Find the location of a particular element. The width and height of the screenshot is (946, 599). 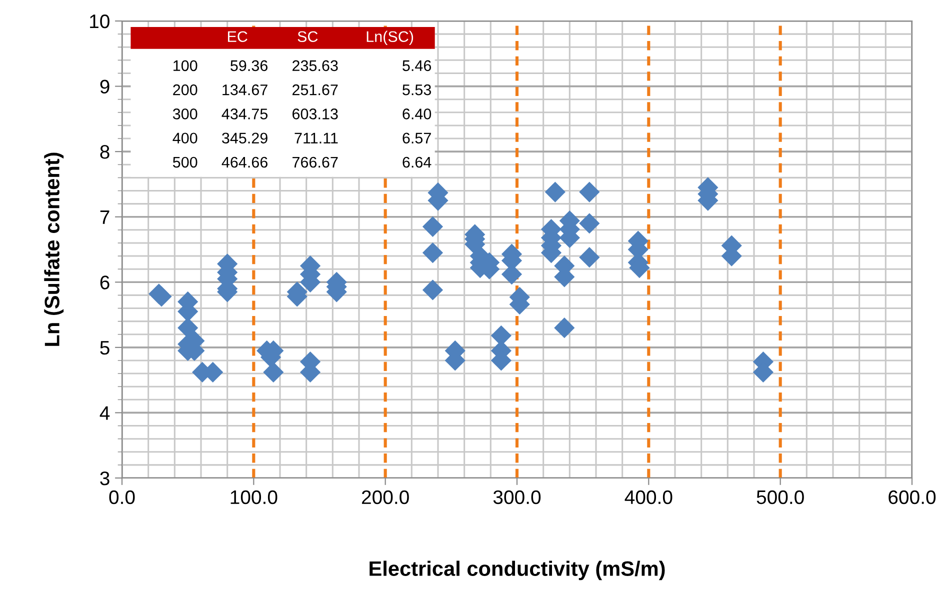

x-axis-title: Electrical conductivity (mS/m) is located at coordinates (517, 570).